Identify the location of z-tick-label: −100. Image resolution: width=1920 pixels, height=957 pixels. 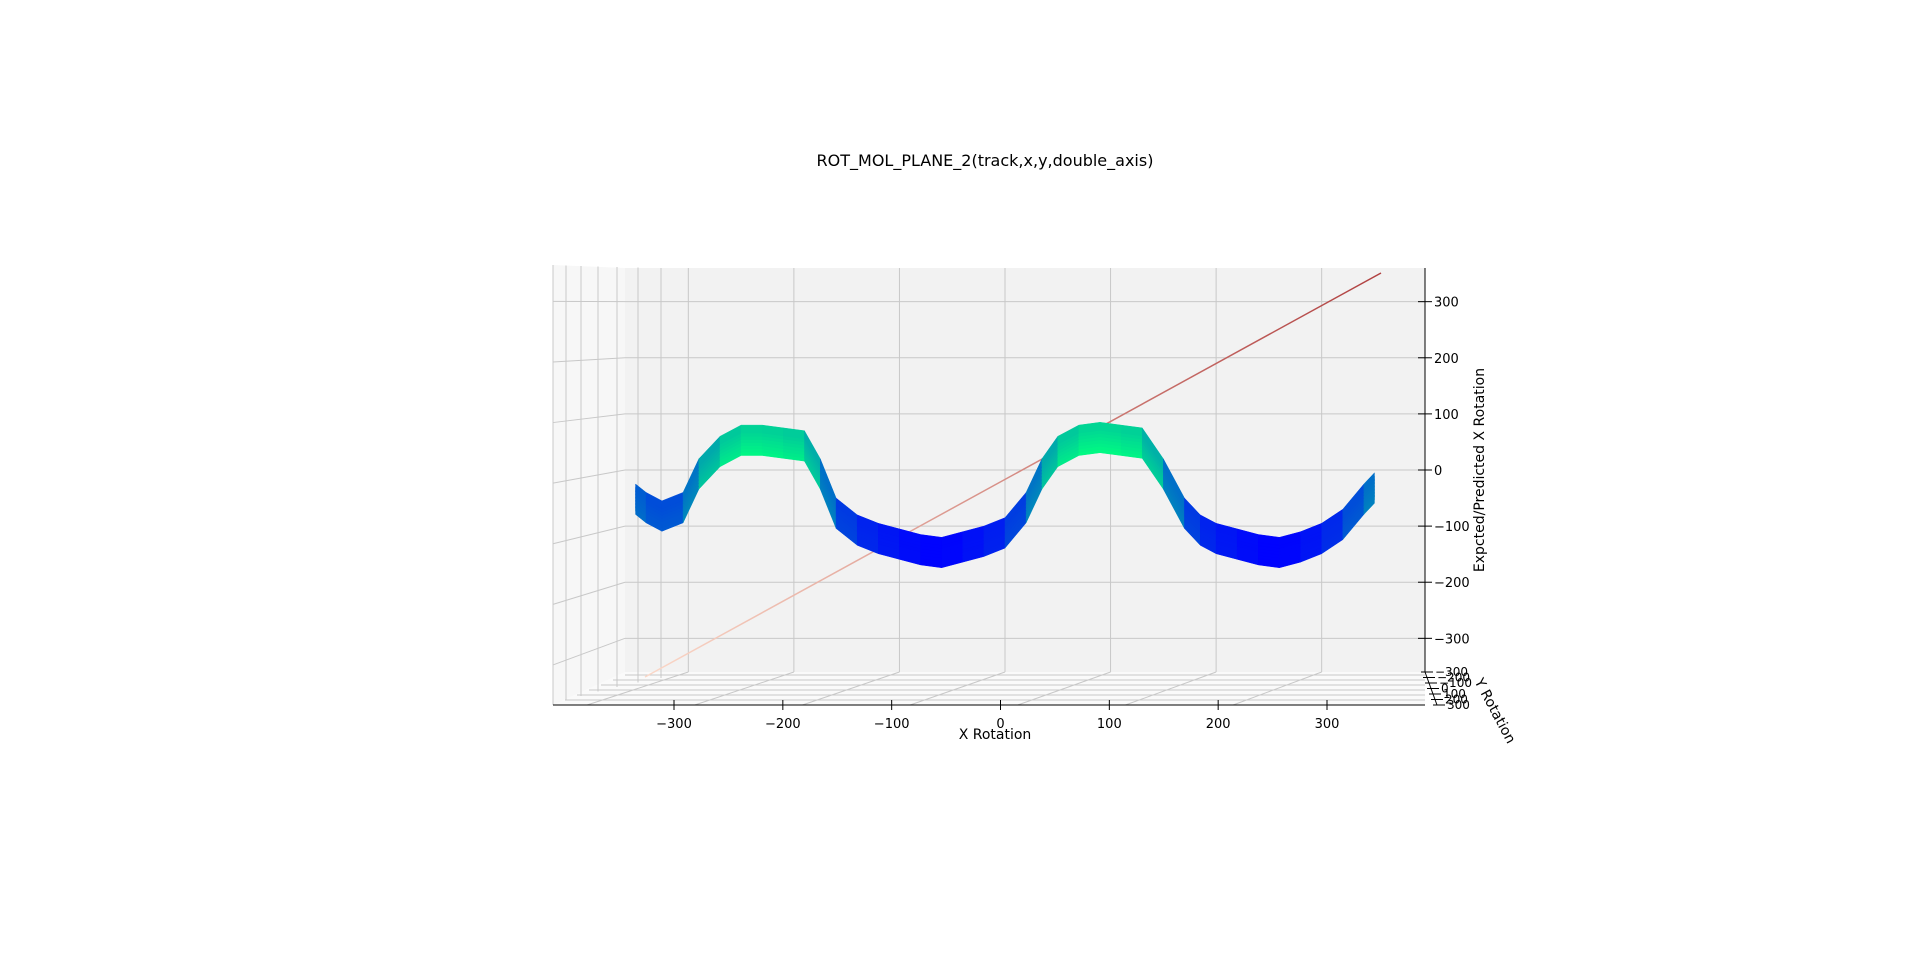
(1452, 527).